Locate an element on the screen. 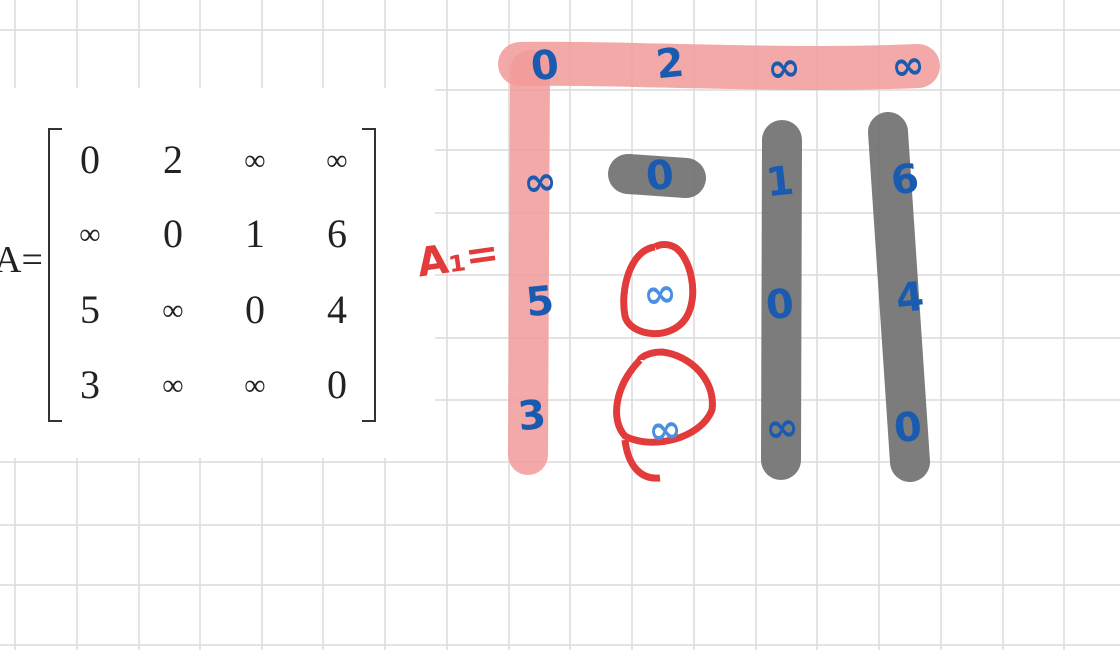 The width and height of the screenshot is (1120, 650). column-highlight is located at coordinates (529, 262).